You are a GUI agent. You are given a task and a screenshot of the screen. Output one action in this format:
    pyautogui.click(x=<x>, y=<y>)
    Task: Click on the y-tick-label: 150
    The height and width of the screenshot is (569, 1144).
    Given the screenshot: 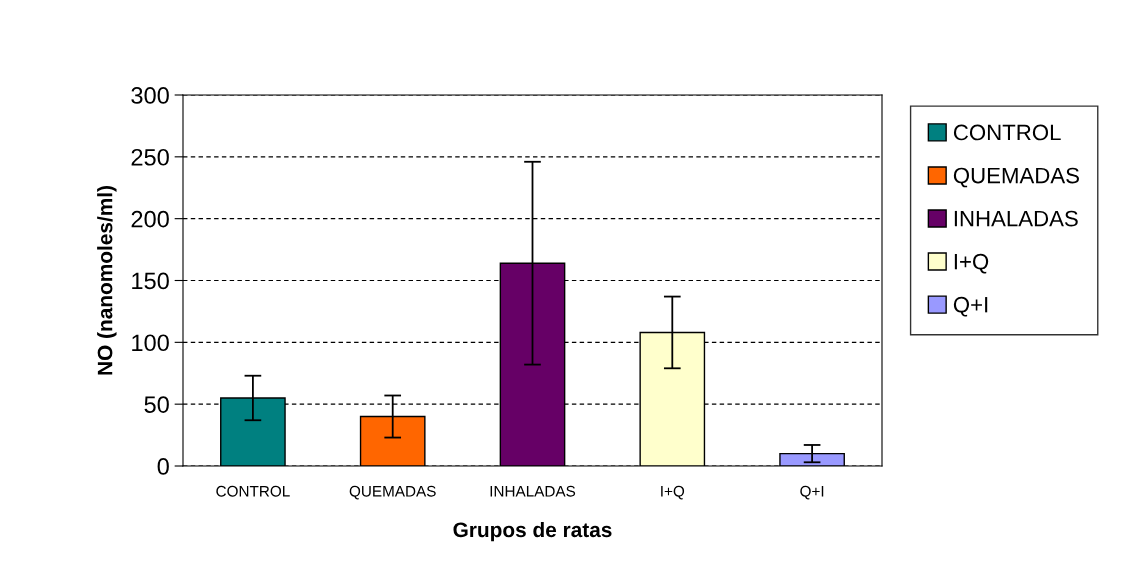 What is the action you would take?
    pyautogui.click(x=150, y=281)
    